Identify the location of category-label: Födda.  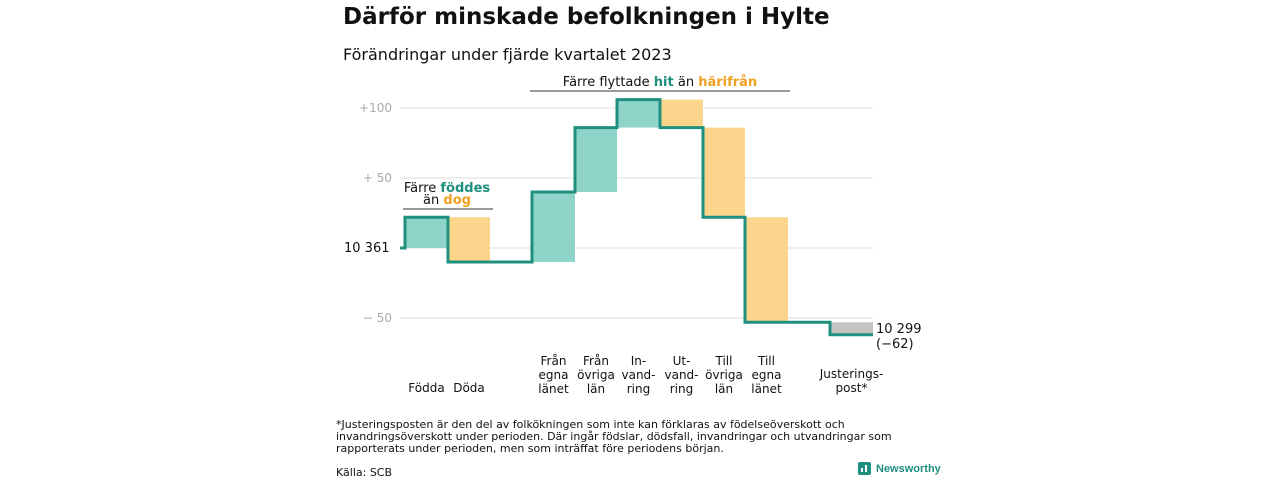
(426, 388).